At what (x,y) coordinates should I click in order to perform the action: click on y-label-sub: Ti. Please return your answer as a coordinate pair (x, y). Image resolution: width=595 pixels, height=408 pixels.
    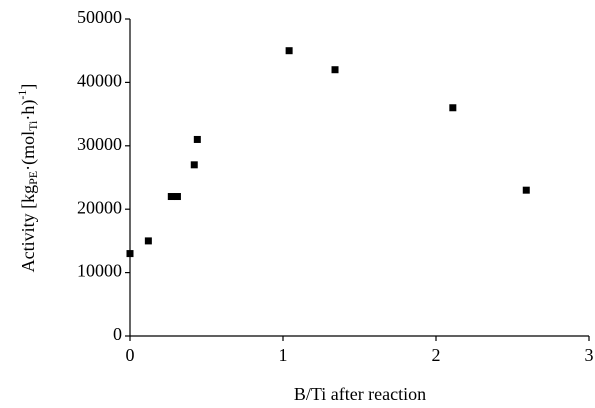
    Looking at the image, I should click on (33, 125).